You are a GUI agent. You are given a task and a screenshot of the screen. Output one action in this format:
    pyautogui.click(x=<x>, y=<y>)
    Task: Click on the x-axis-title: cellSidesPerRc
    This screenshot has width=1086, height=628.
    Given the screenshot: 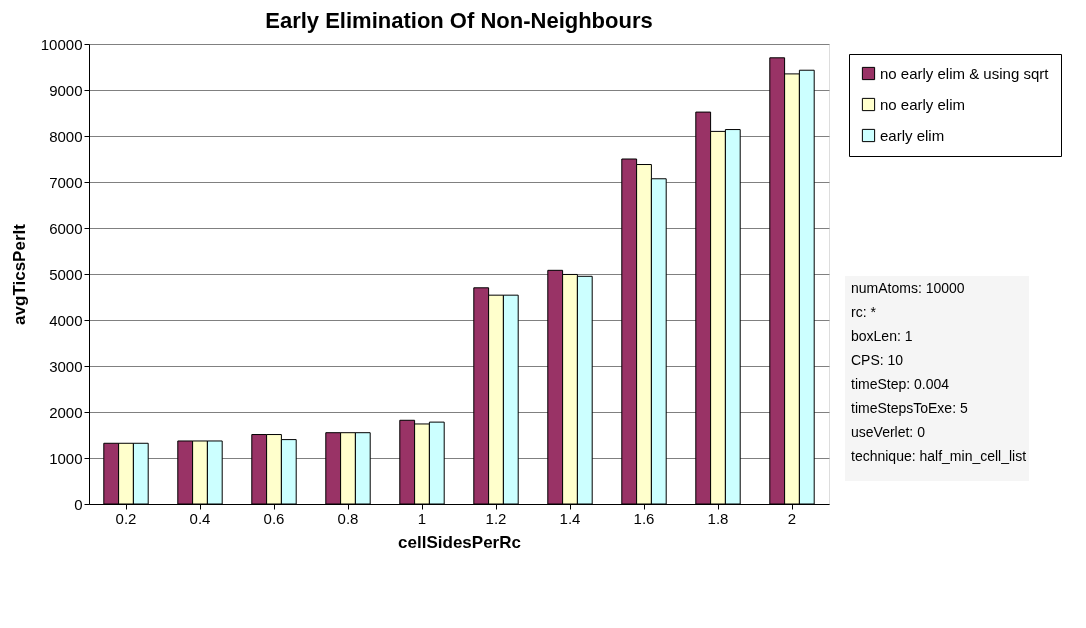 What is the action you would take?
    pyautogui.click(x=459, y=542)
    